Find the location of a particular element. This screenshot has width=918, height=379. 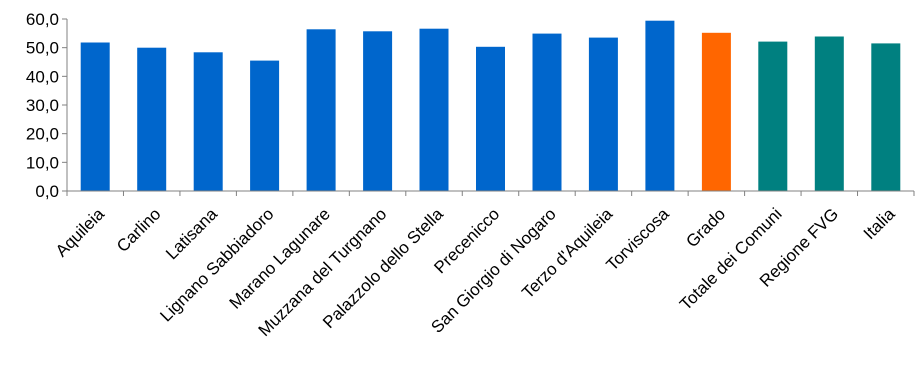

y-axis: 0,0 10,0 20,0 30,0 40,0 50,0 60,0 is located at coordinates (47, 105).